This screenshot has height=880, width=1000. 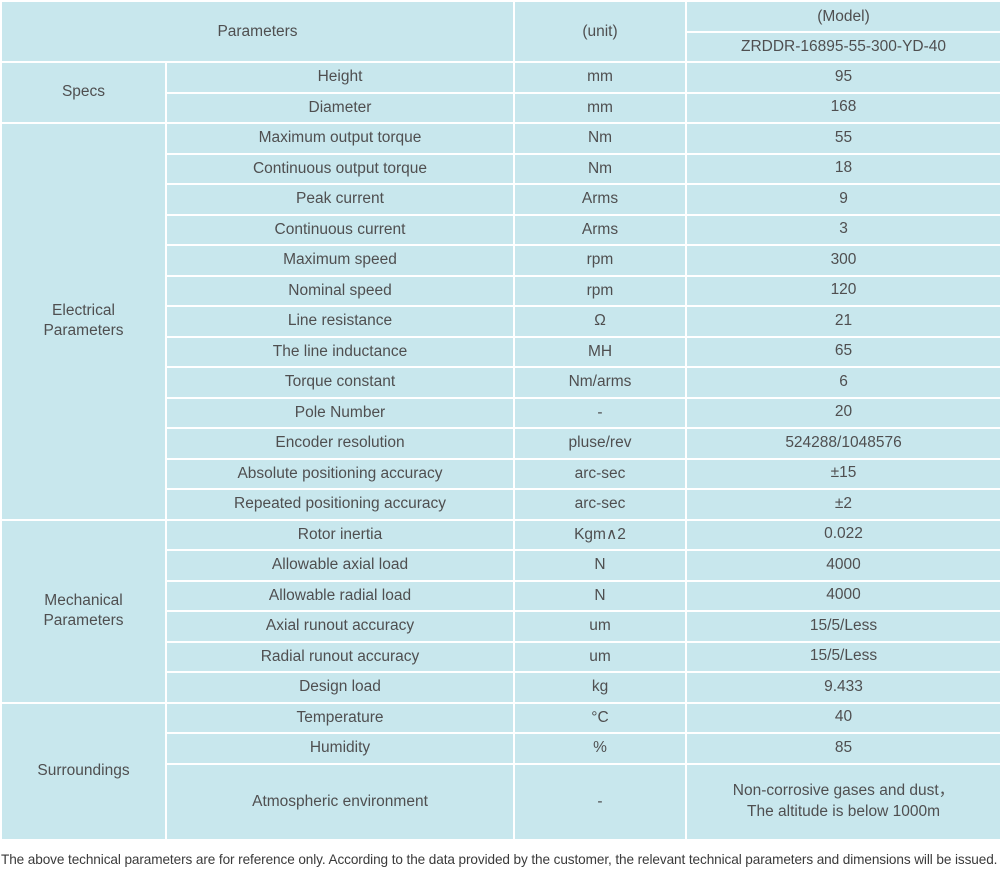 I want to click on value-cell: 65, so click(x=842, y=351).